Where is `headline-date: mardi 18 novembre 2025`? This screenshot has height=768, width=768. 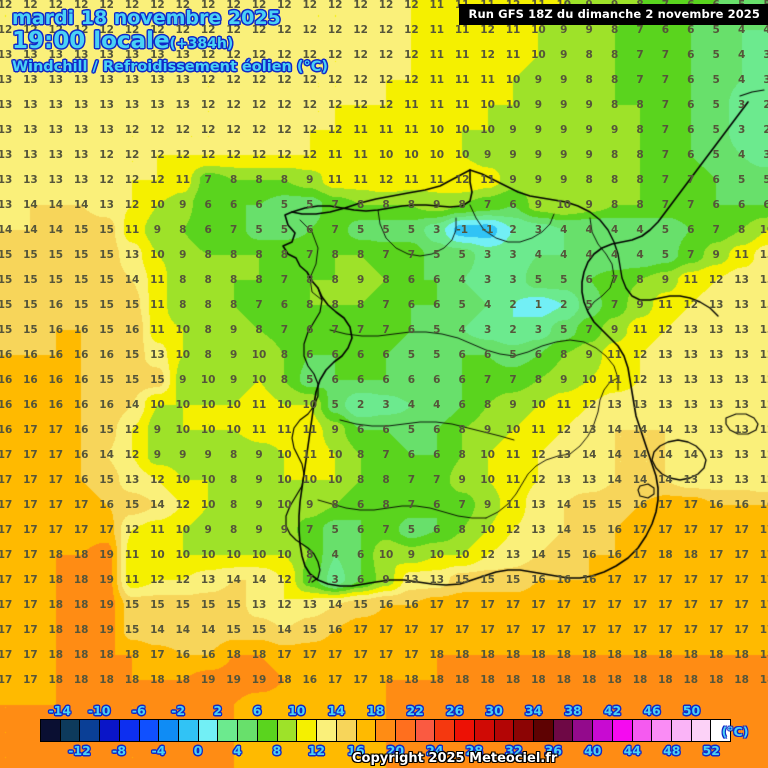
headline-date: mardi 18 novembre 2025 is located at coordinates (146, 18).